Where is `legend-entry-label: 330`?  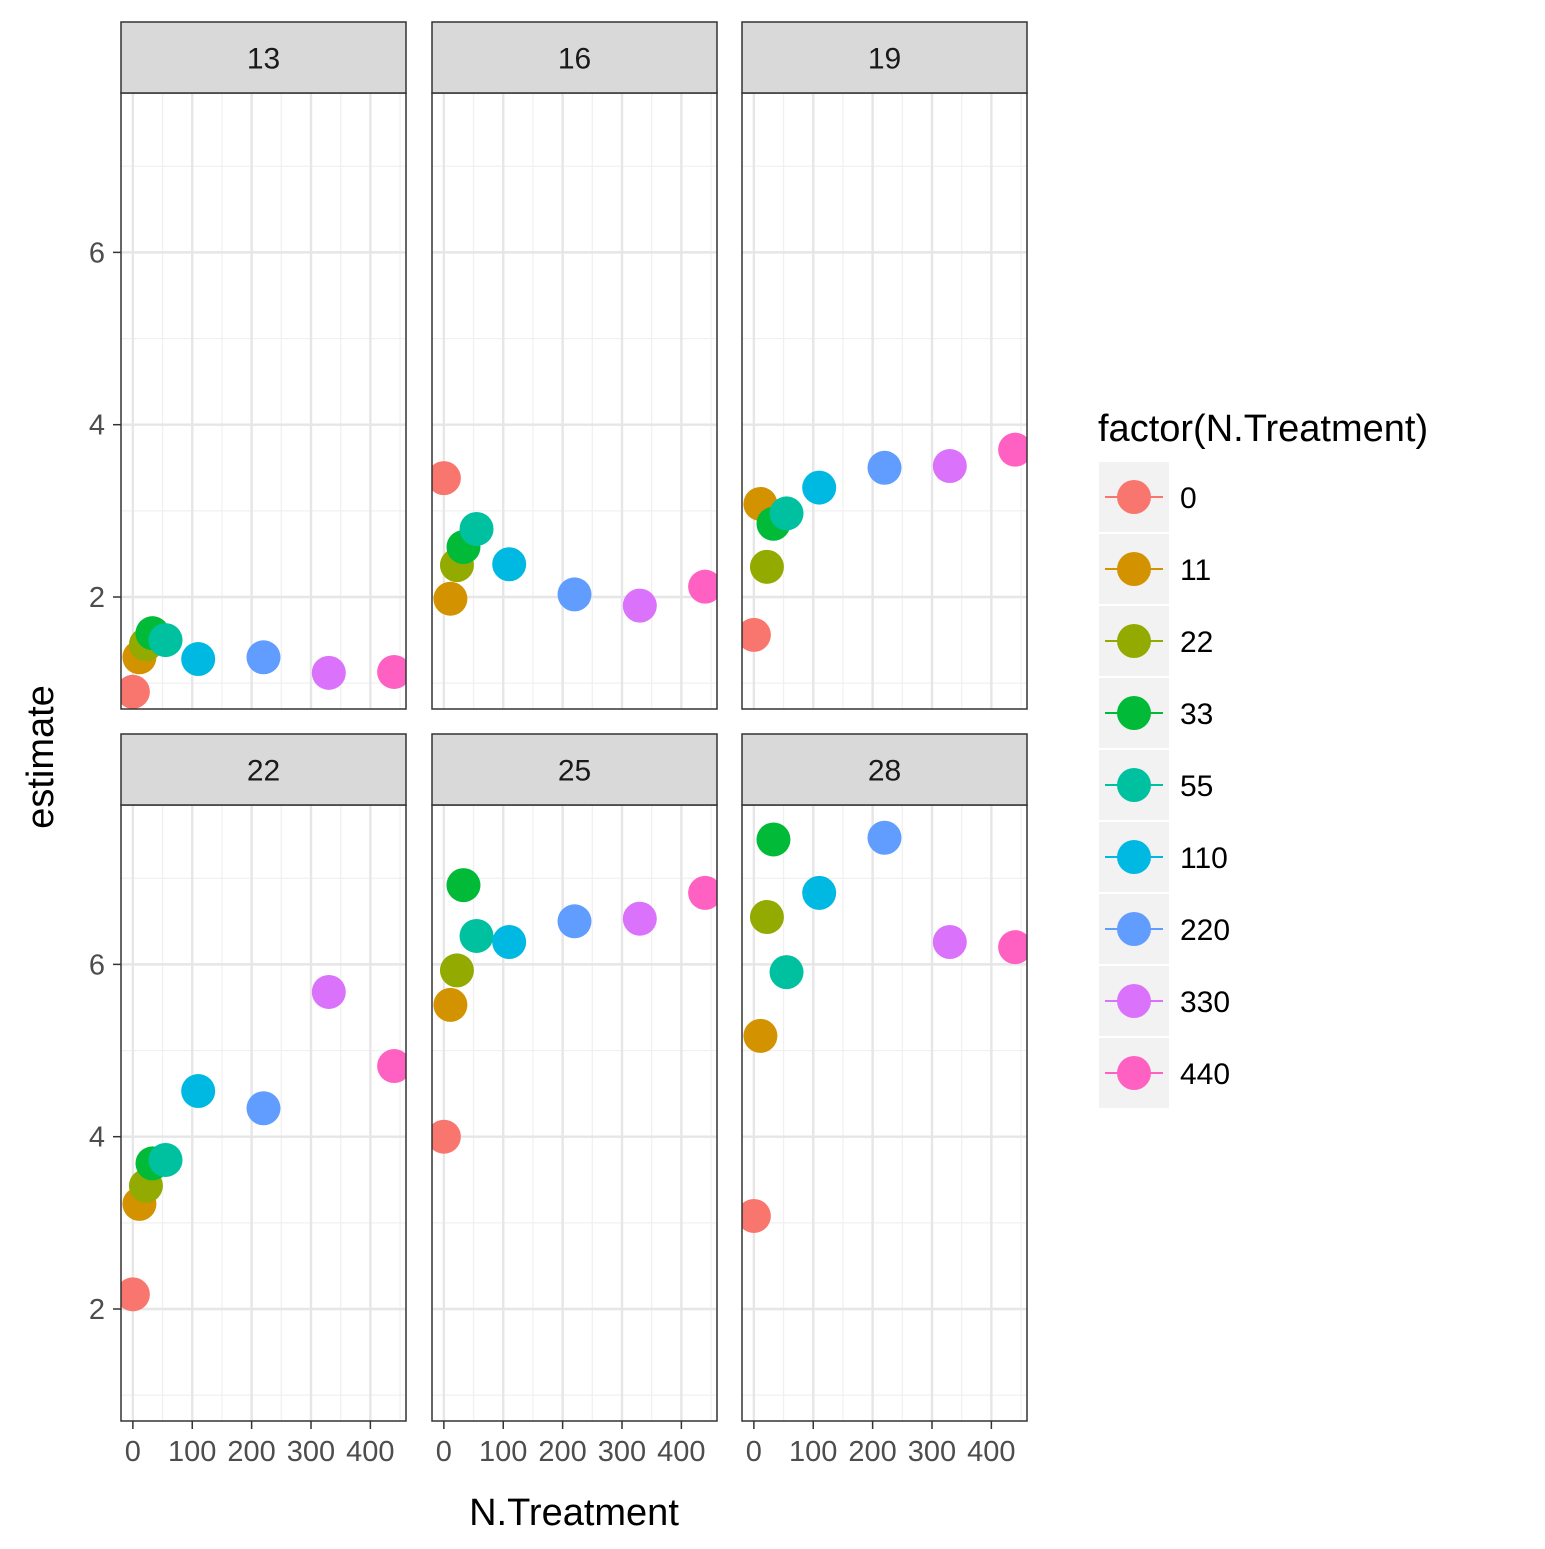
legend-entry-label: 330 is located at coordinates (1205, 1002).